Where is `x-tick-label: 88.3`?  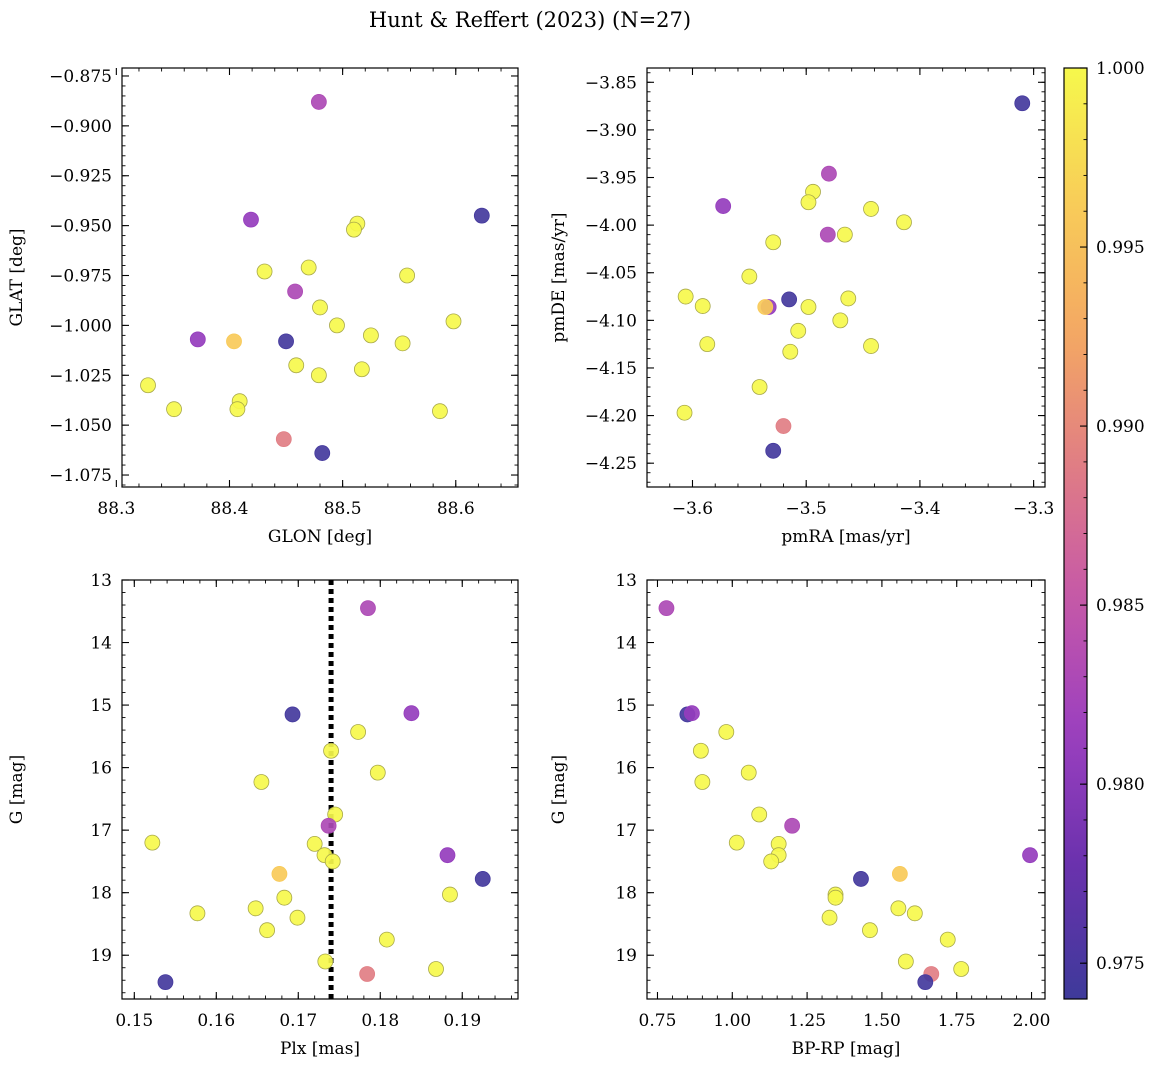 x-tick-label: 88.3 is located at coordinates (116, 509).